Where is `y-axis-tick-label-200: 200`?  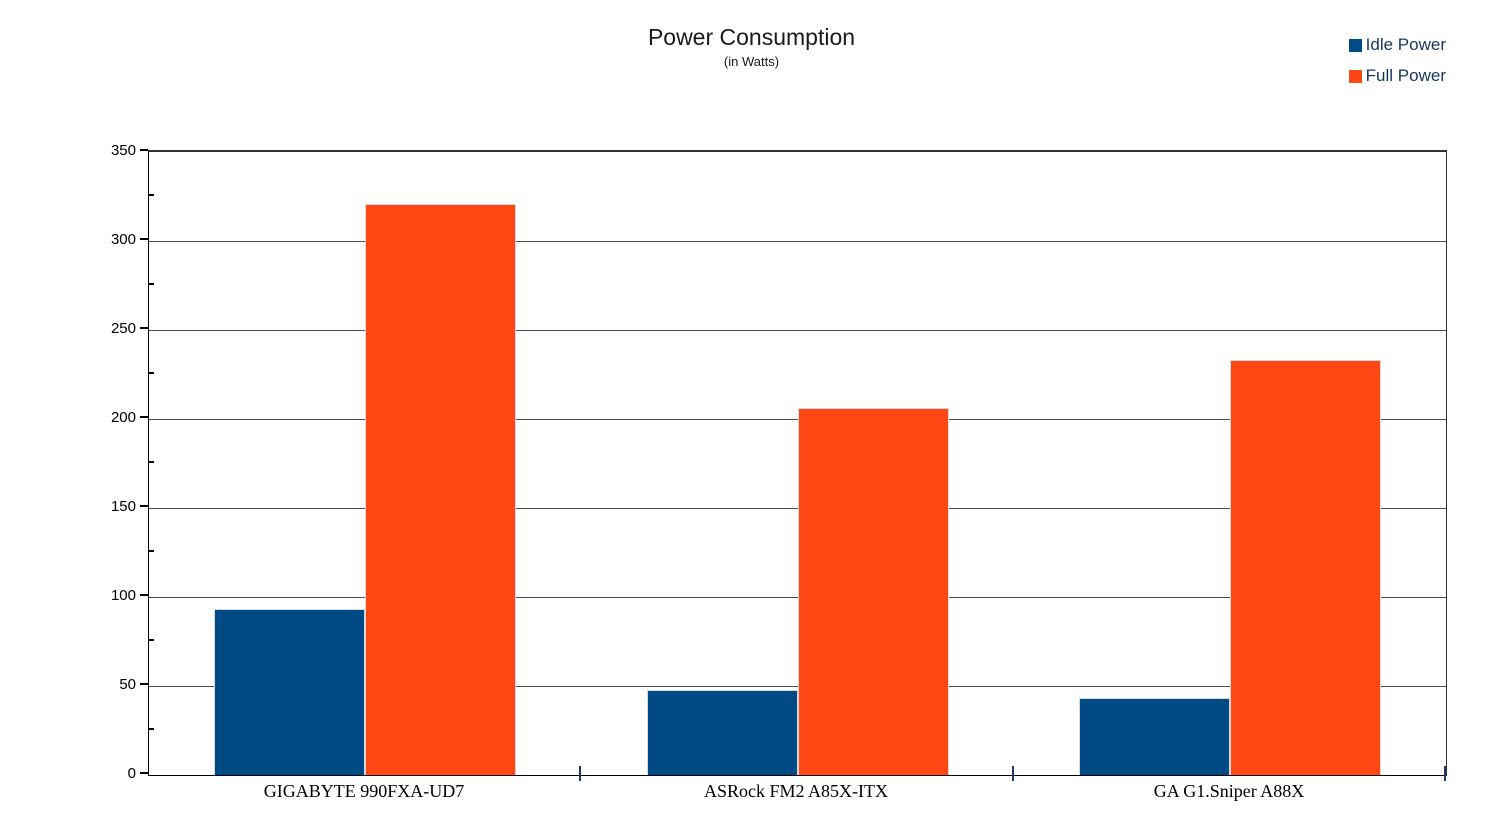 y-axis-tick-label-200: 200 is located at coordinates (123, 417).